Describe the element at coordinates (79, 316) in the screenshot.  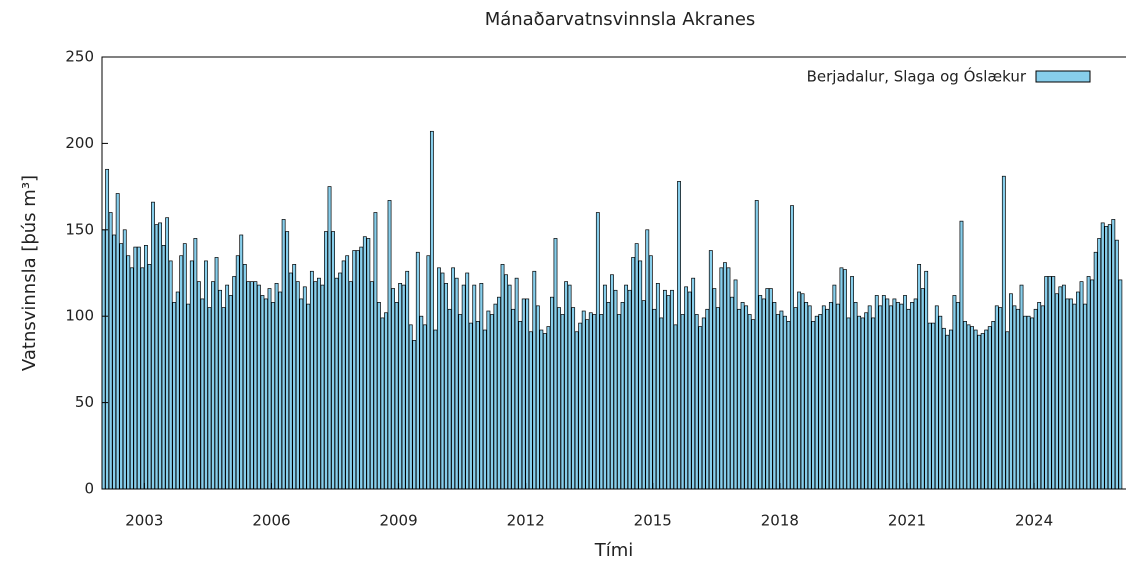
I see `y-tick-label: 100` at that location.